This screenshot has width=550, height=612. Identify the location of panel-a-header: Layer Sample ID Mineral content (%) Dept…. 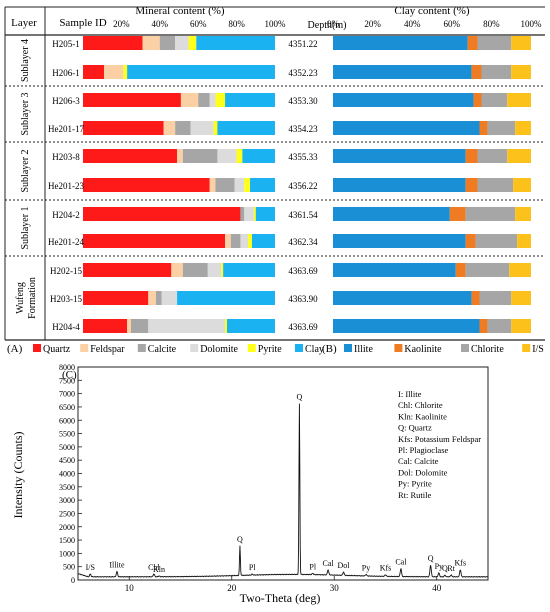
(240, 18).